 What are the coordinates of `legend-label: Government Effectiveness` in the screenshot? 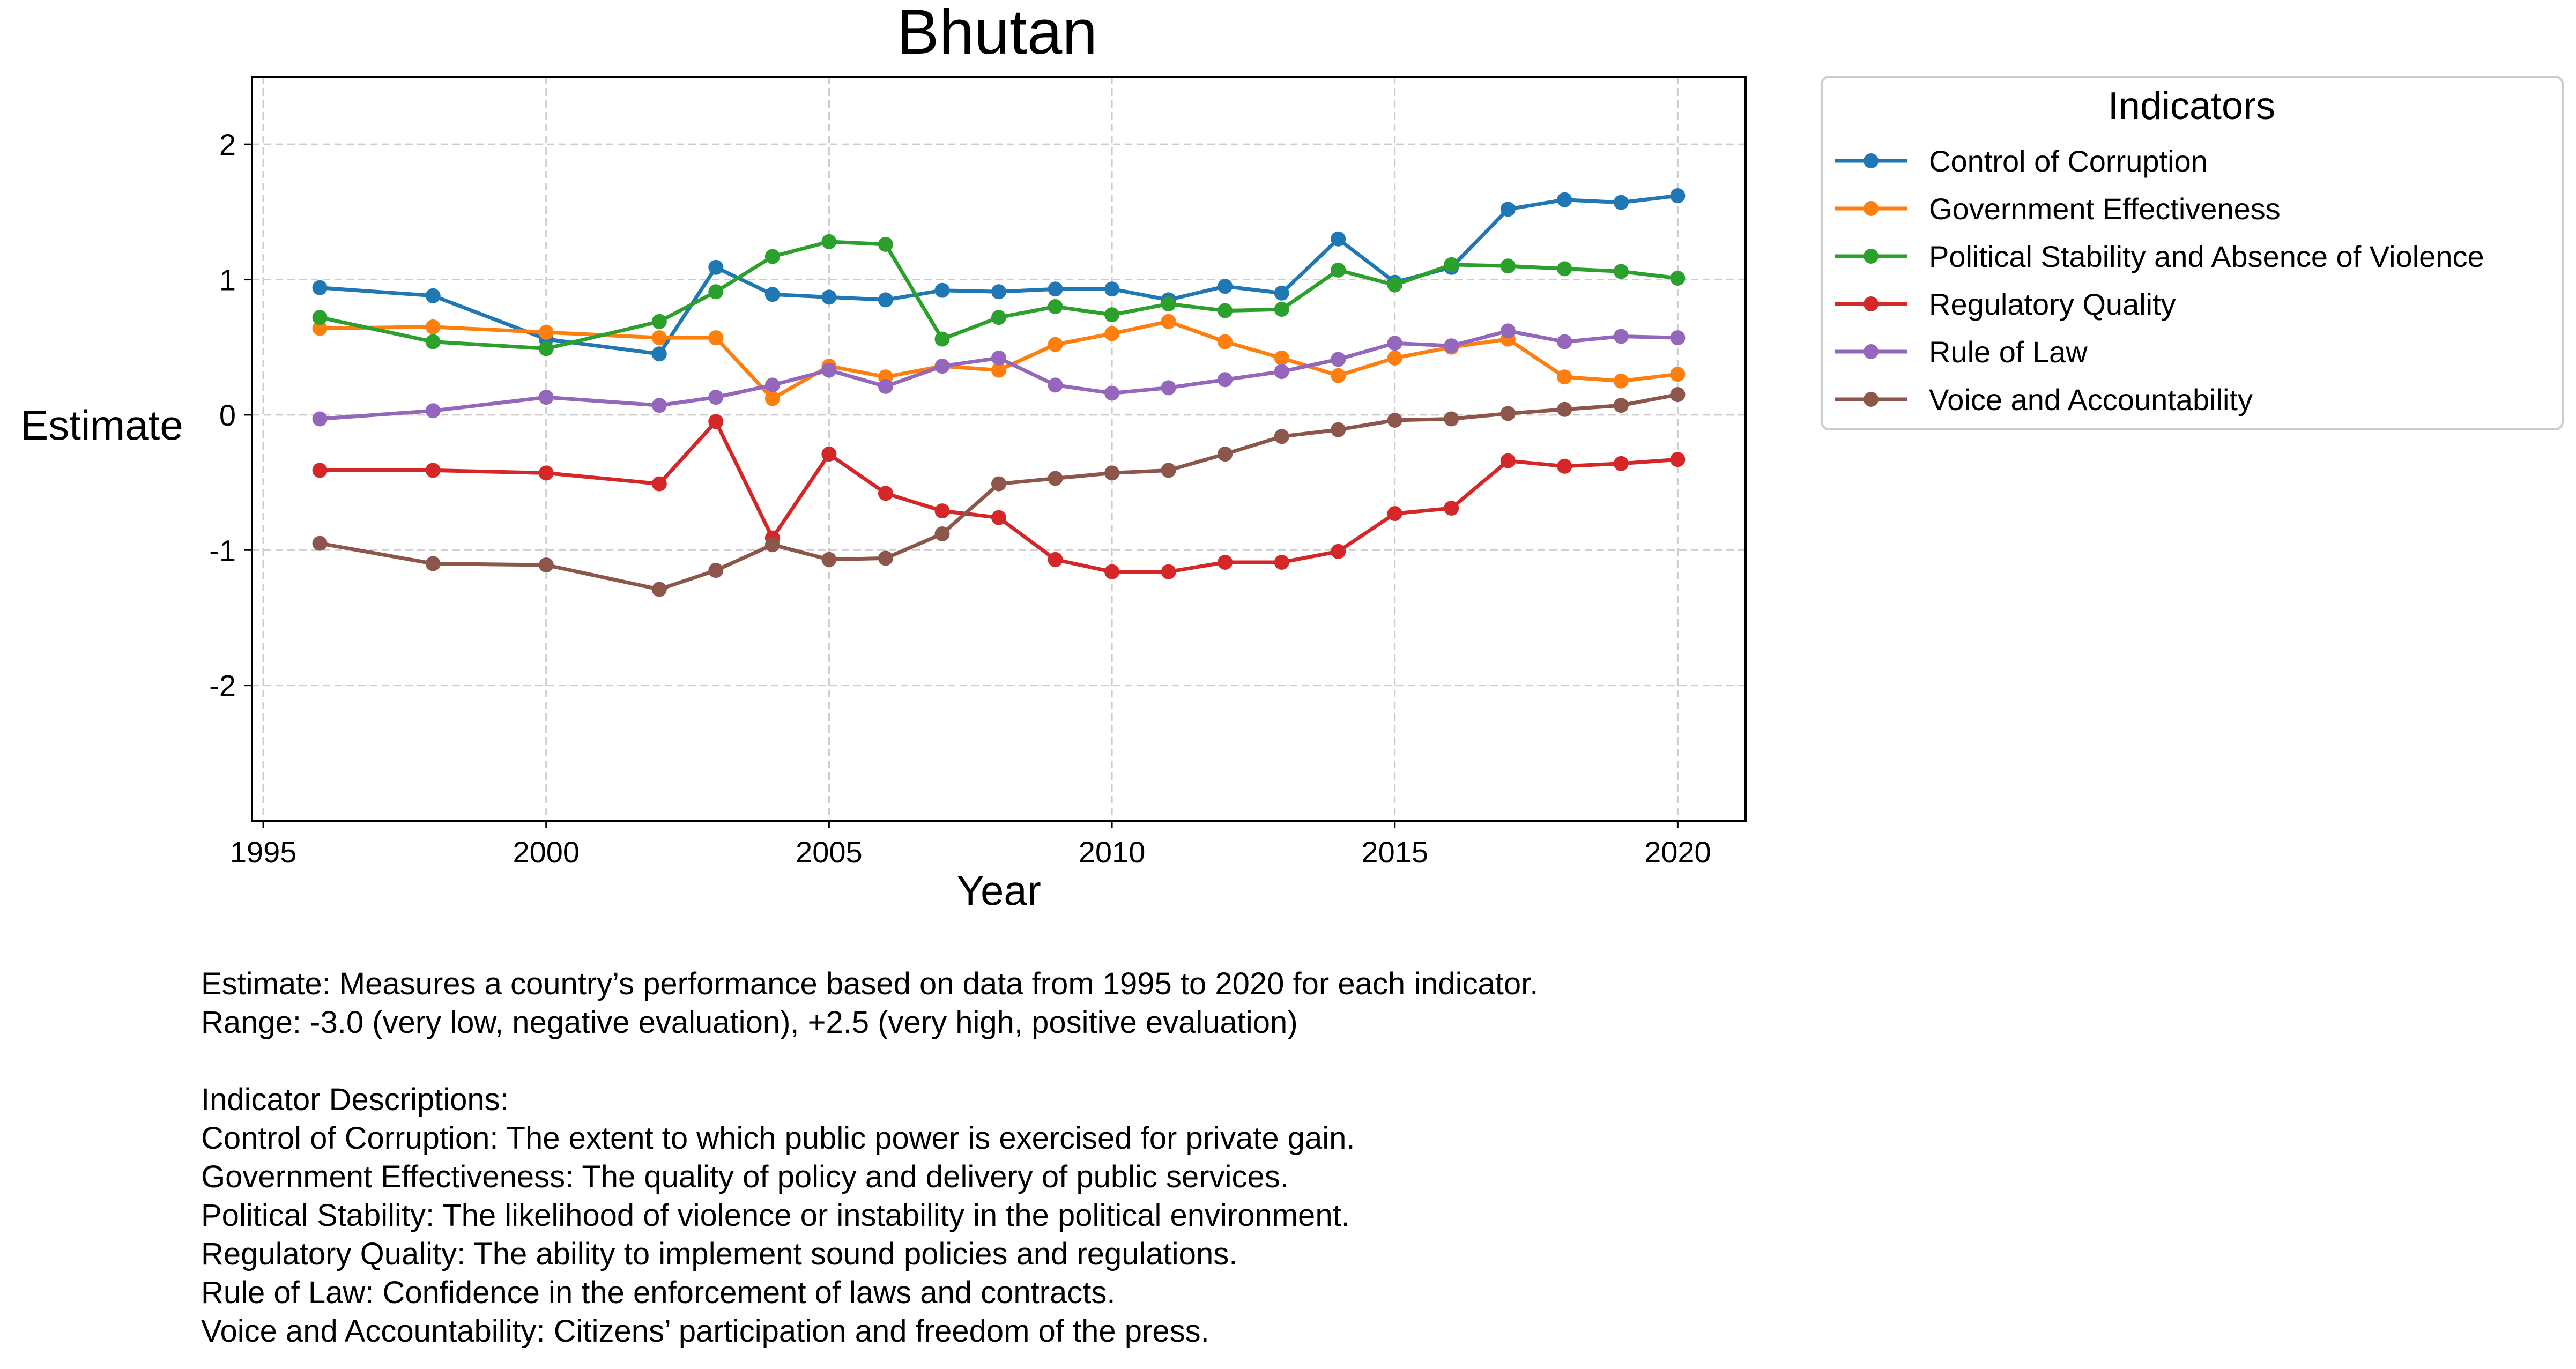 It's located at (2105, 209).